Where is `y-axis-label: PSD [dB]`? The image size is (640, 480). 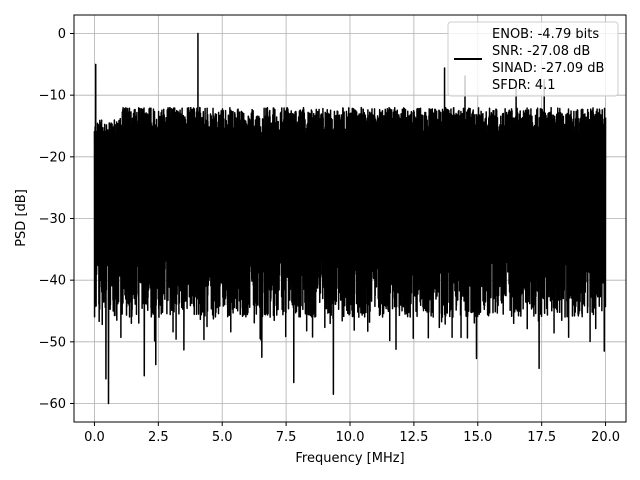
y-axis-label: PSD [dB] is located at coordinates (21, 218).